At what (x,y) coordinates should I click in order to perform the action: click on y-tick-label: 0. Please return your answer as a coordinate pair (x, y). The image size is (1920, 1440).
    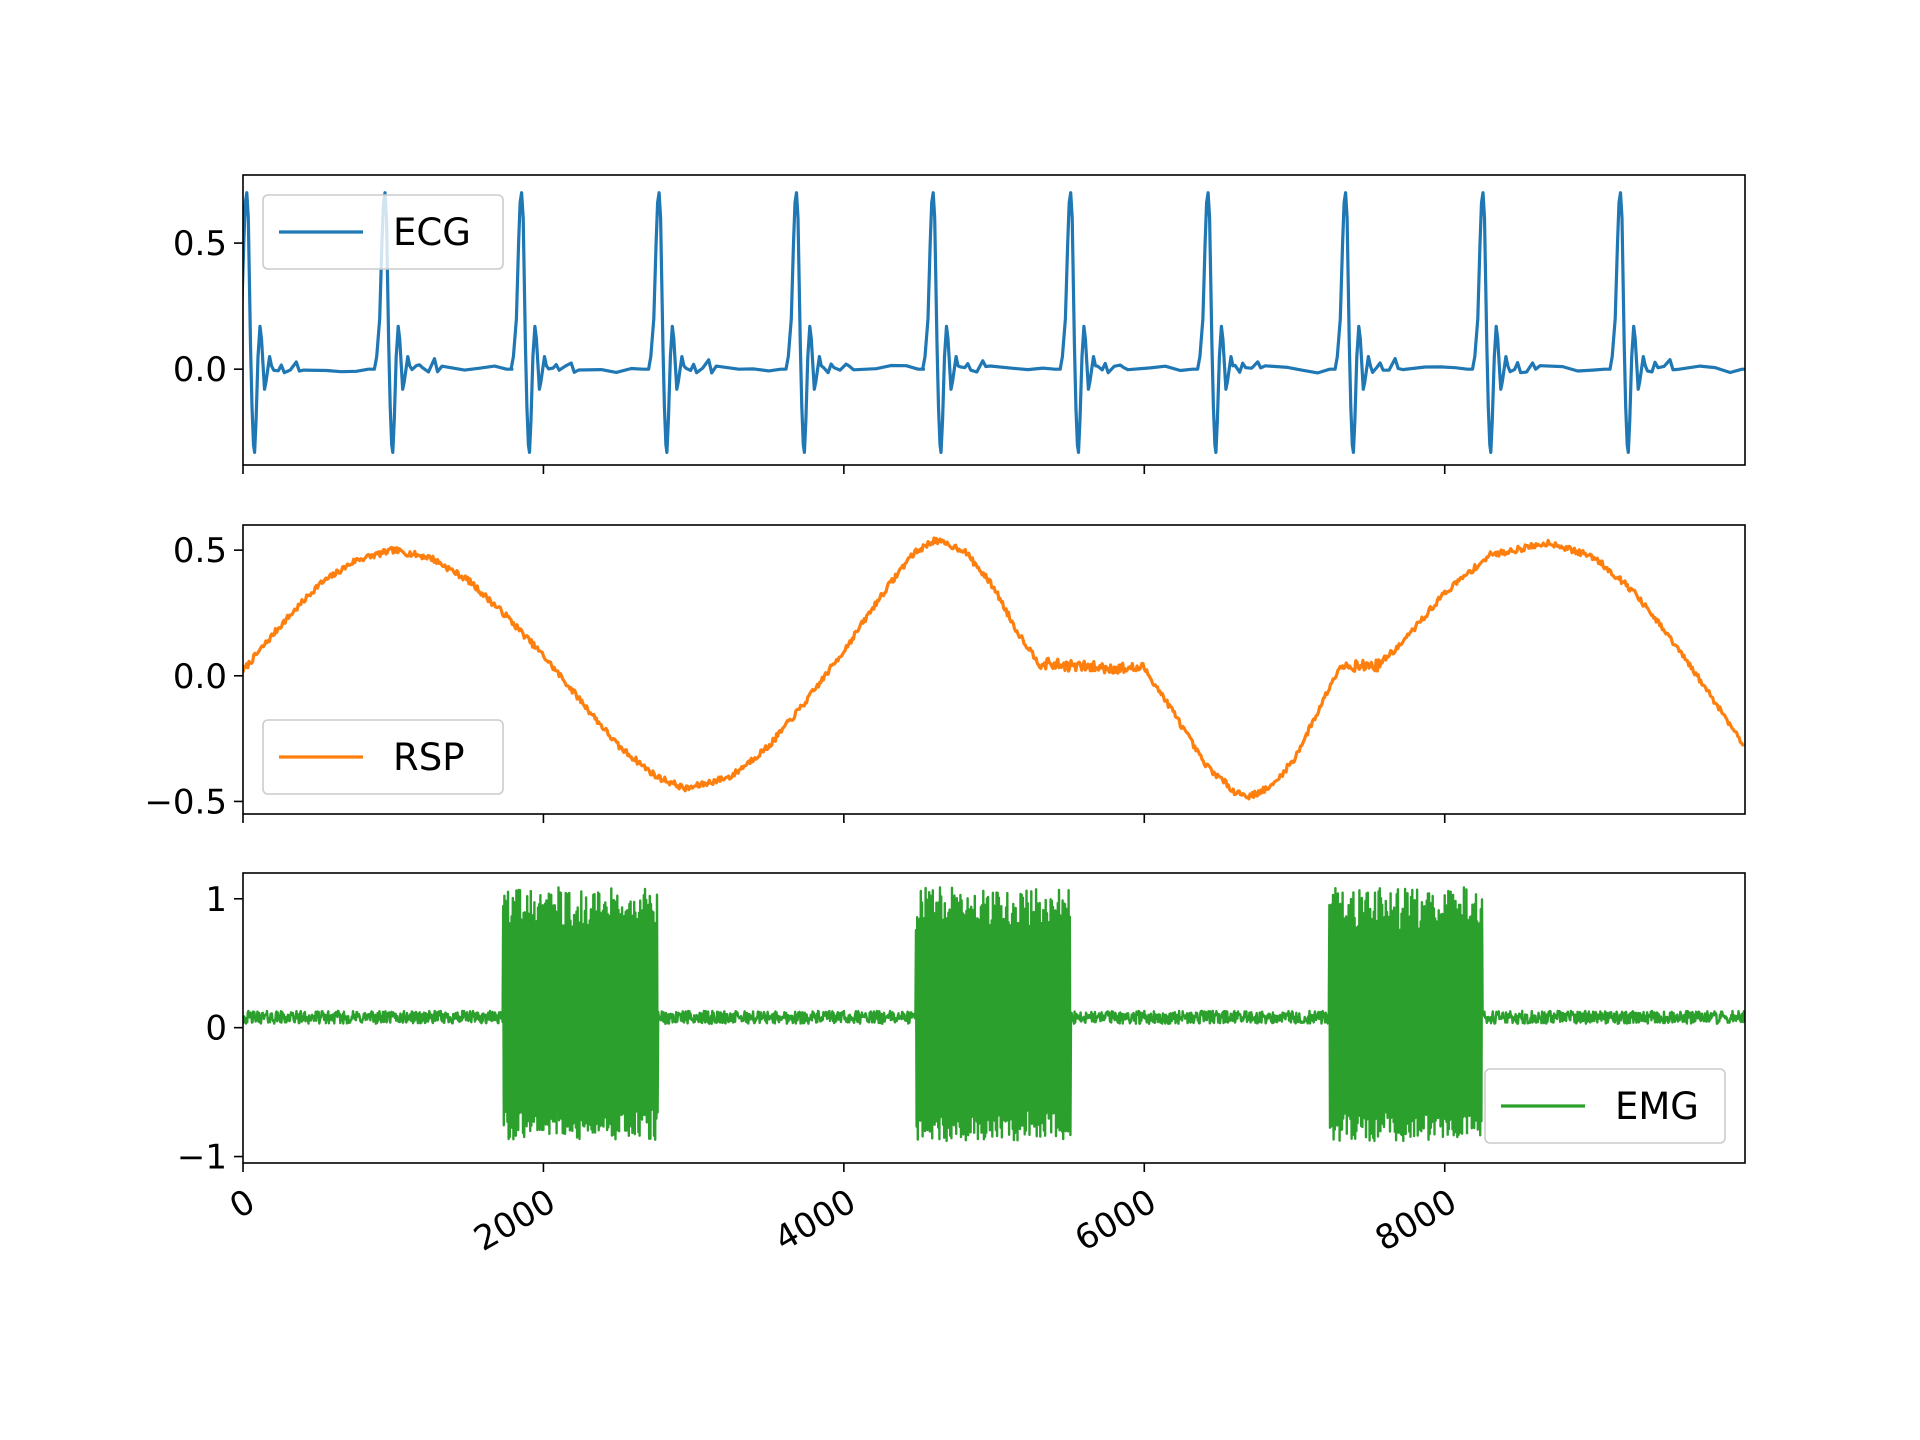
    Looking at the image, I should click on (216, 1029).